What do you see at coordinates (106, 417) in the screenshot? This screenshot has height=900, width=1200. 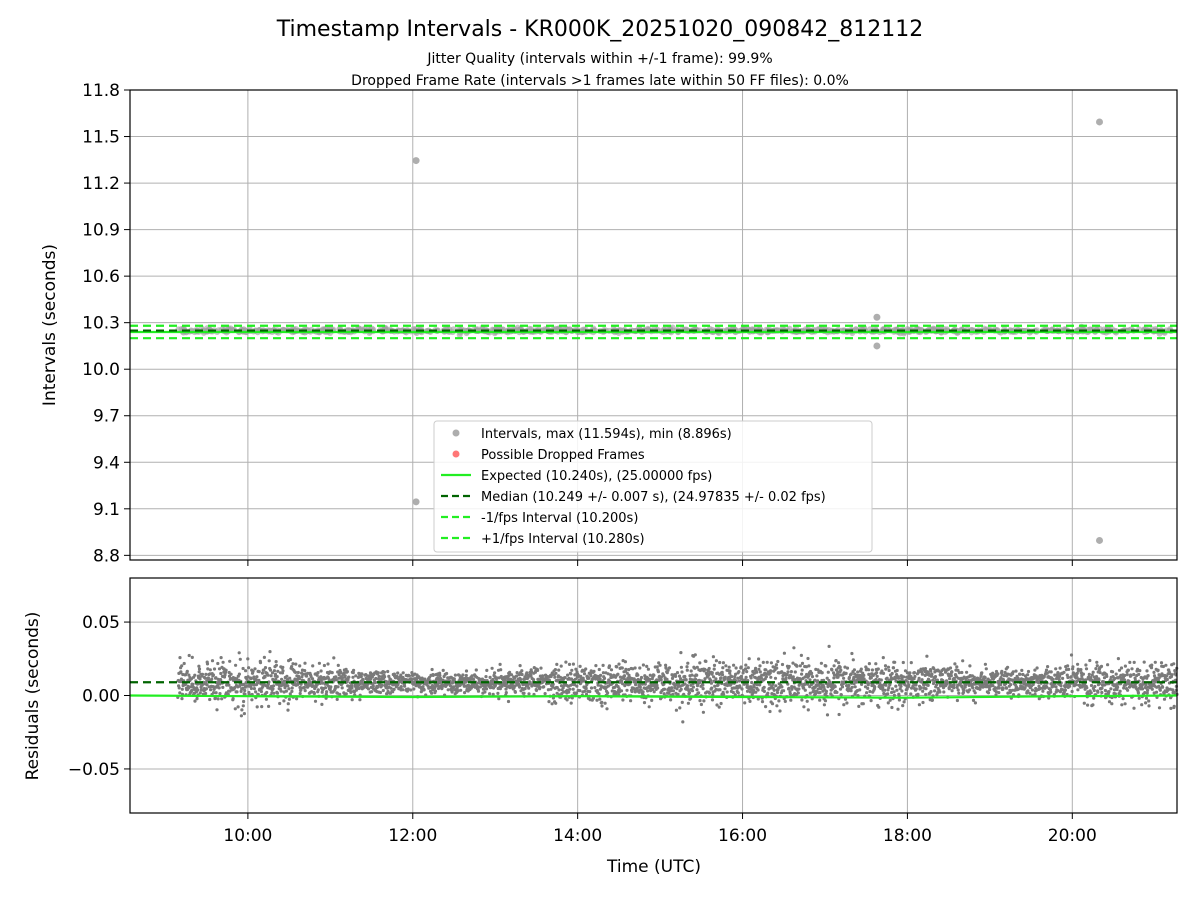 I see `intervals-y-tick-label: 9.7` at bounding box center [106, 417].